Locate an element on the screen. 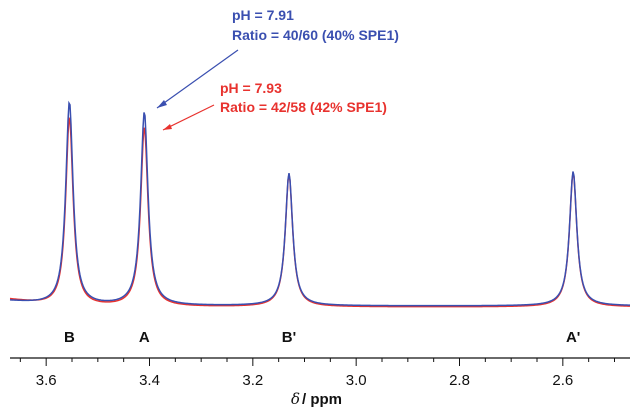  red-annotation-arrow is located at coordinates (188, 117).